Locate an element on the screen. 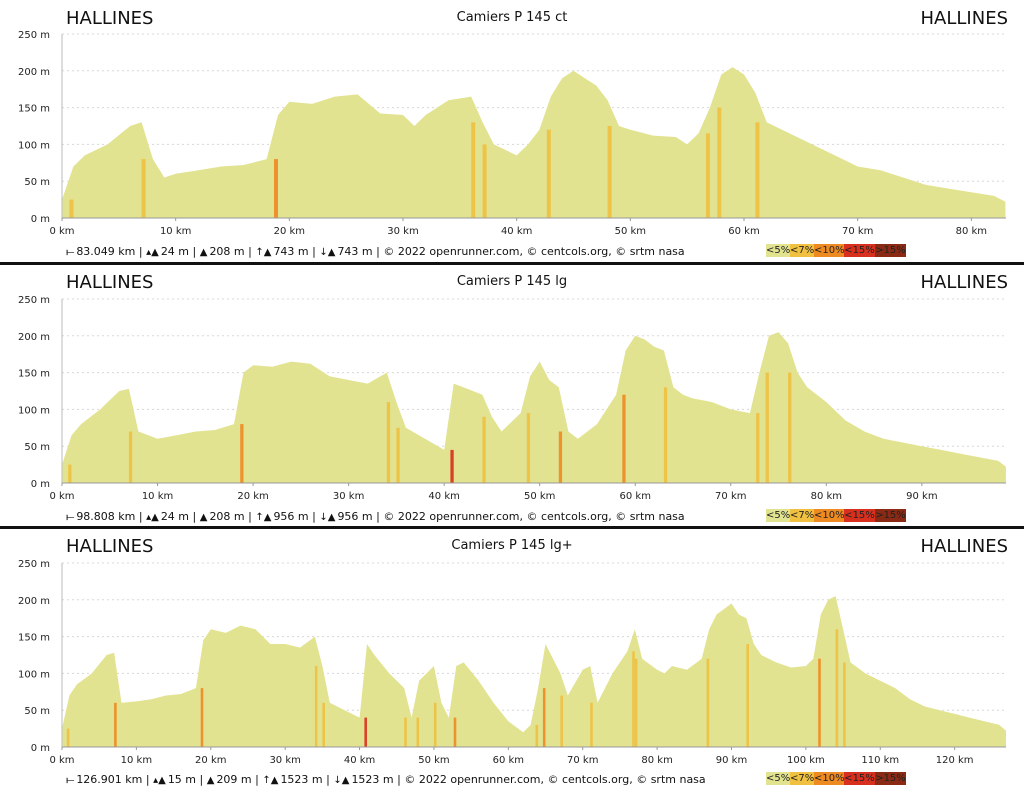 This screenshot has width=1024, height=795. y-tick-label: 150 m is located at coordinates (34, 374).